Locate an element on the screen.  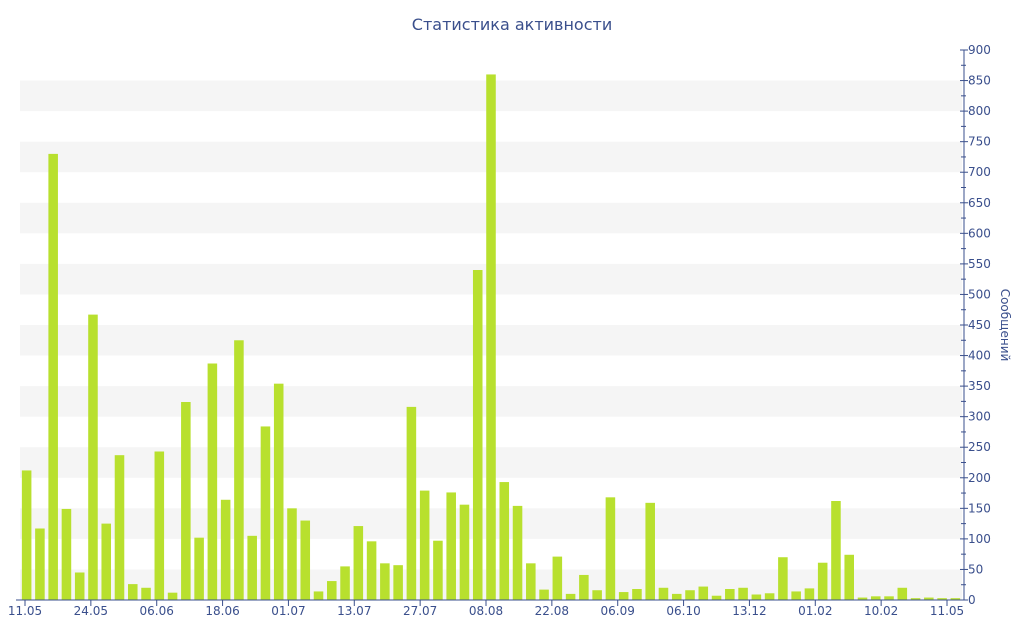
y-tick-label: 50 is located at coordinates (975, 569).